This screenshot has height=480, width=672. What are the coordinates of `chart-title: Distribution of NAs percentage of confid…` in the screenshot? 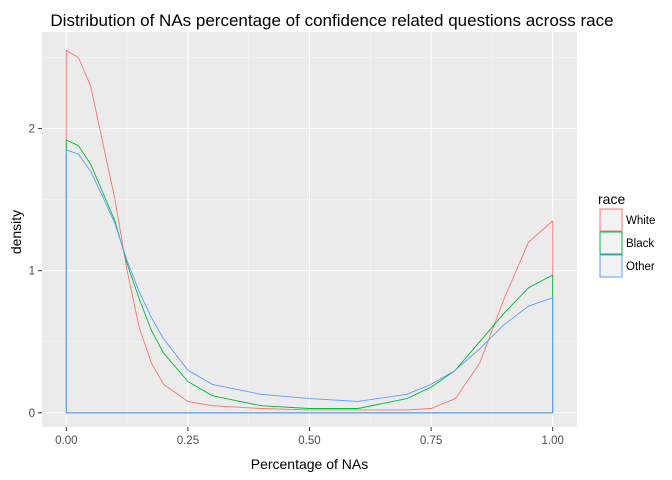 It's located at (331, 20).